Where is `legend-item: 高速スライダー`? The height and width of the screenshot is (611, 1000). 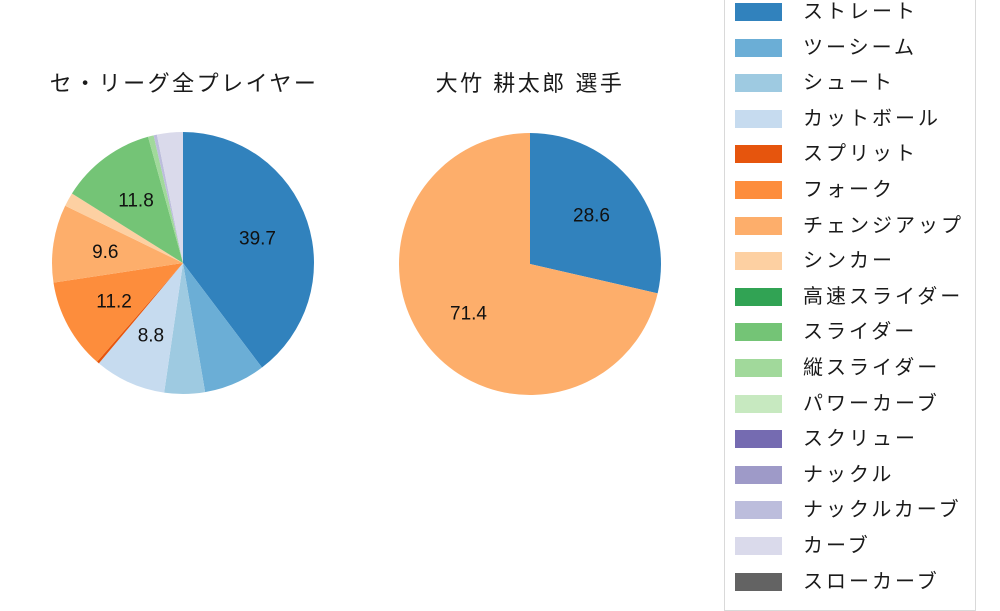
legend-item: 高速スライダー is located at coordinates (849, 296).